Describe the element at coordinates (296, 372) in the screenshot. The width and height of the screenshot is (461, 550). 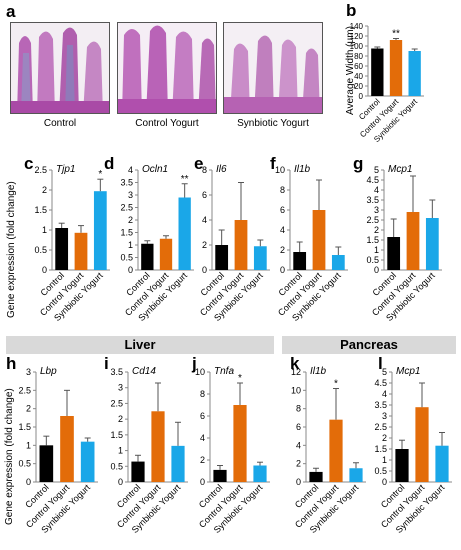
I see `y-tick-label: 12` at that location.